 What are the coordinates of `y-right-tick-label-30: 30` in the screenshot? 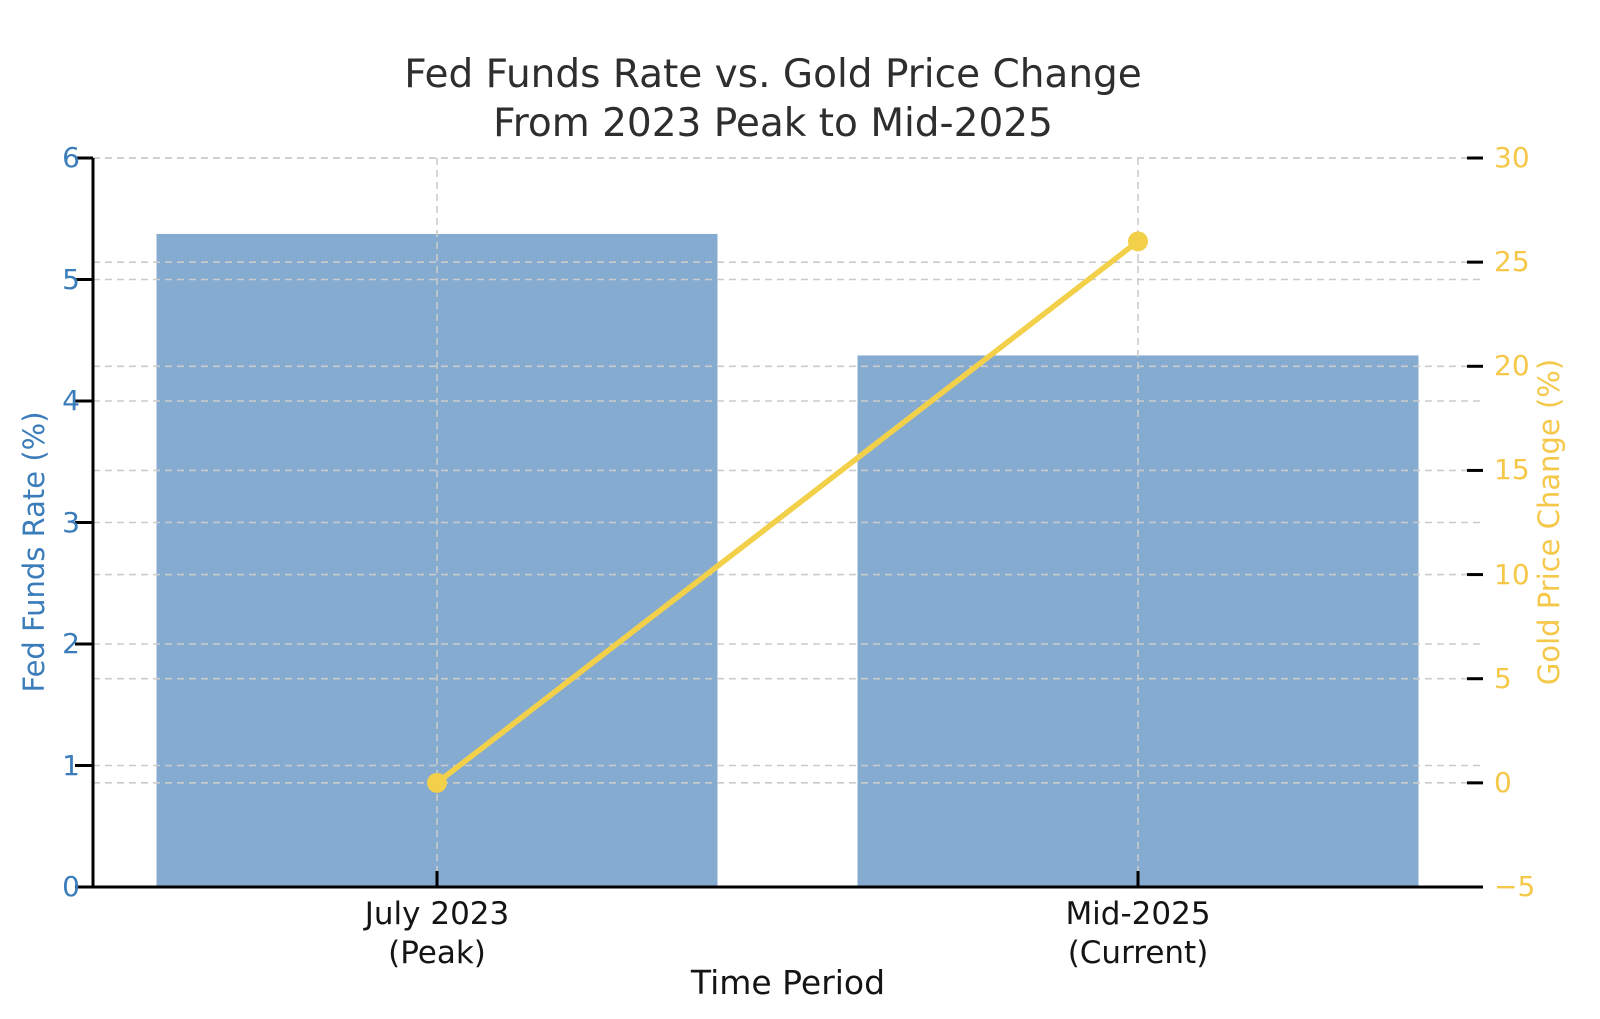 It's located at (1512, 157).